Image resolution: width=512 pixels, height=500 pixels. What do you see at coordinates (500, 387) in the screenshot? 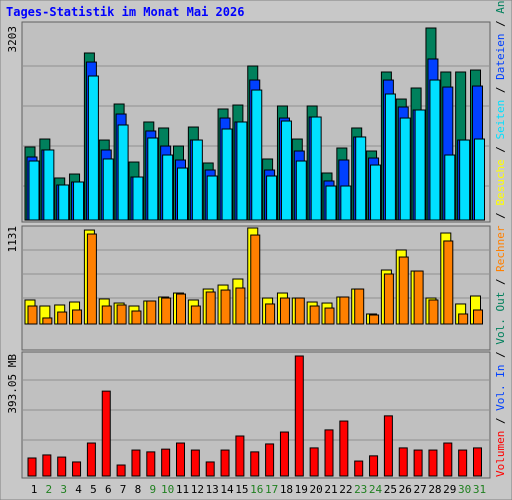
I see `legend-entry: Vol. In` at bounding box center [500, 387].